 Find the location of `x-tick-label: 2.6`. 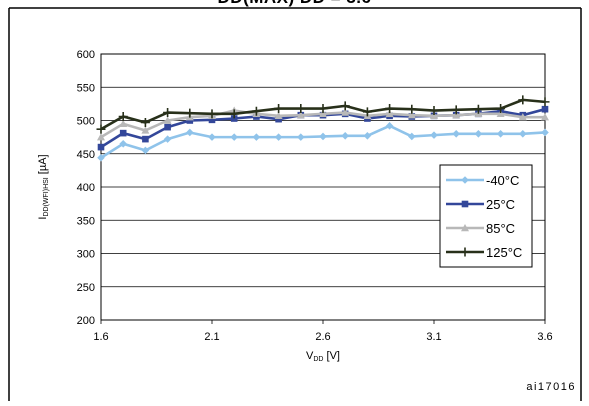

x-tick-label: 2.6 is located at coordinates (322, 337).